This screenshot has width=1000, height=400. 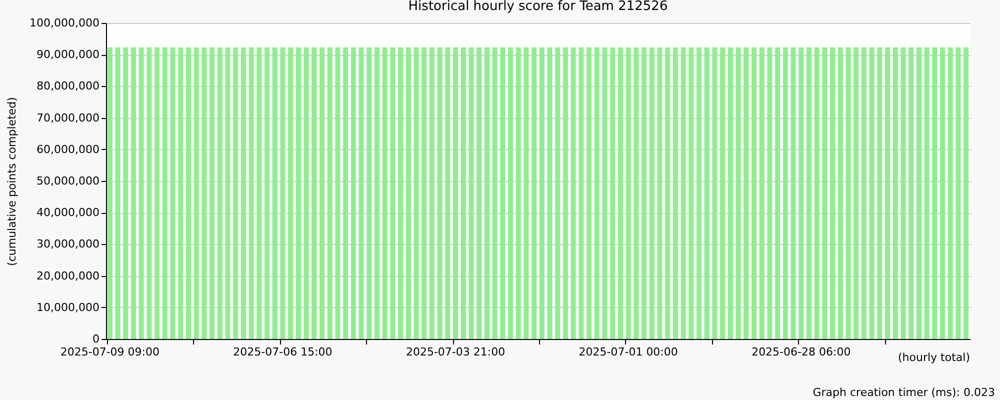 I want to click on y-axis-title: (cumulative points completed), so click(x=12, y=181).